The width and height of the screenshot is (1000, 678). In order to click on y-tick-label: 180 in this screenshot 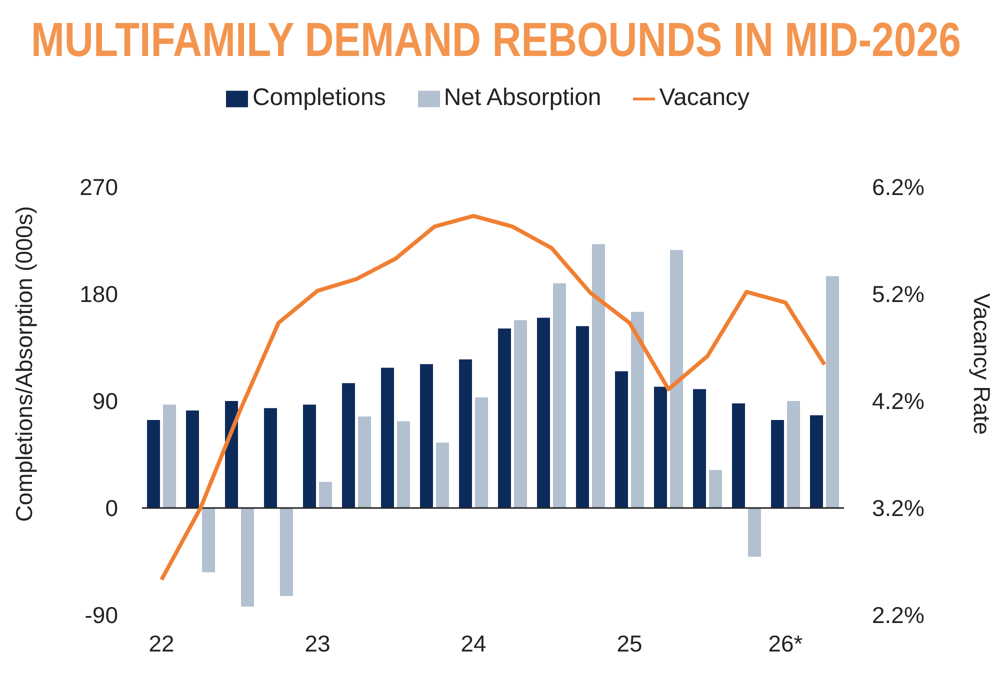, I will do `click(99, 294)`.